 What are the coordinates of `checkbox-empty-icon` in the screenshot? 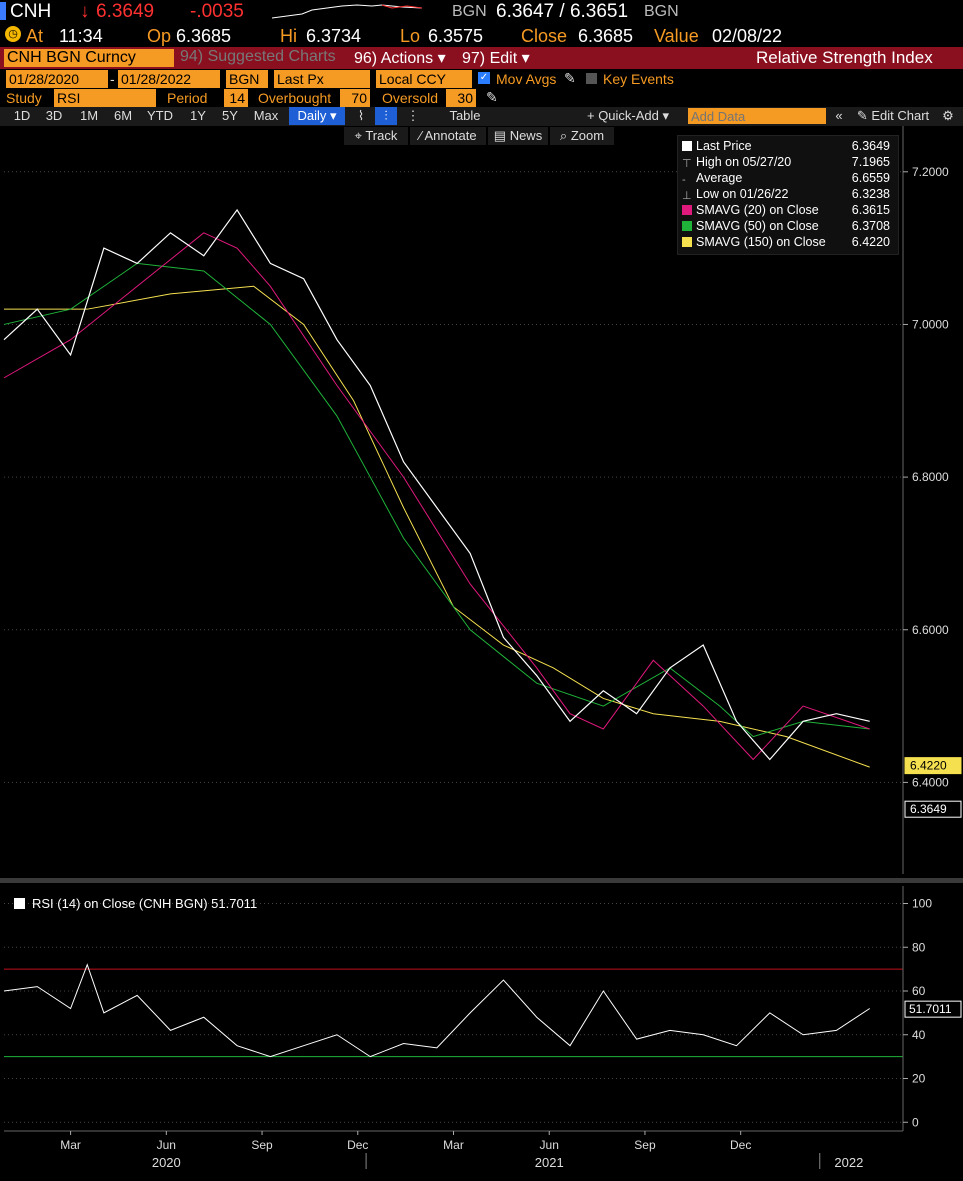 It's located at (591, 78).